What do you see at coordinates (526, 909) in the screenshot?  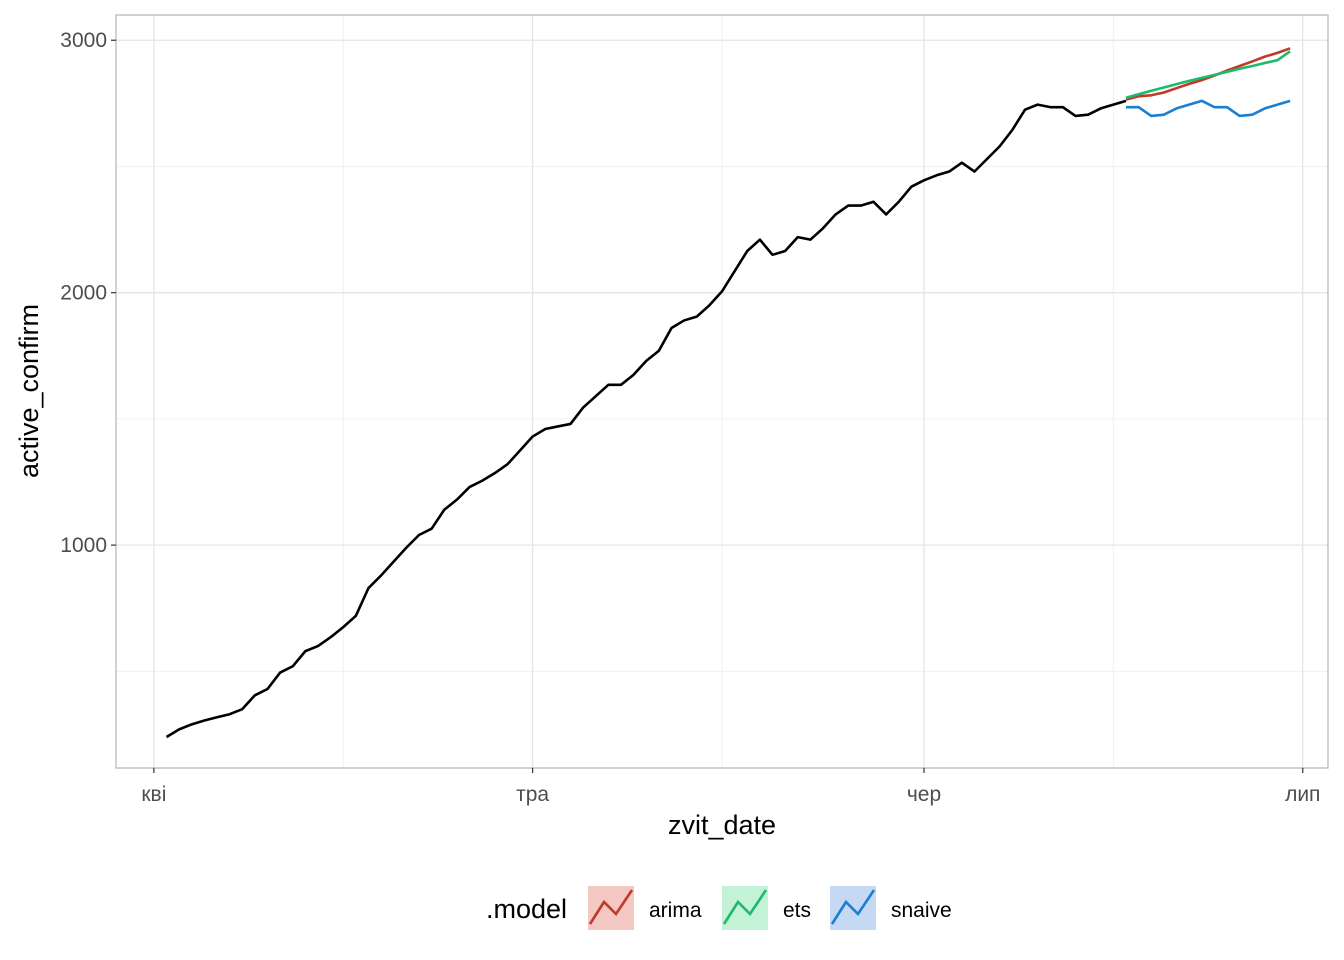 I see `legend-title: .model` at bounding box center [526, 909].